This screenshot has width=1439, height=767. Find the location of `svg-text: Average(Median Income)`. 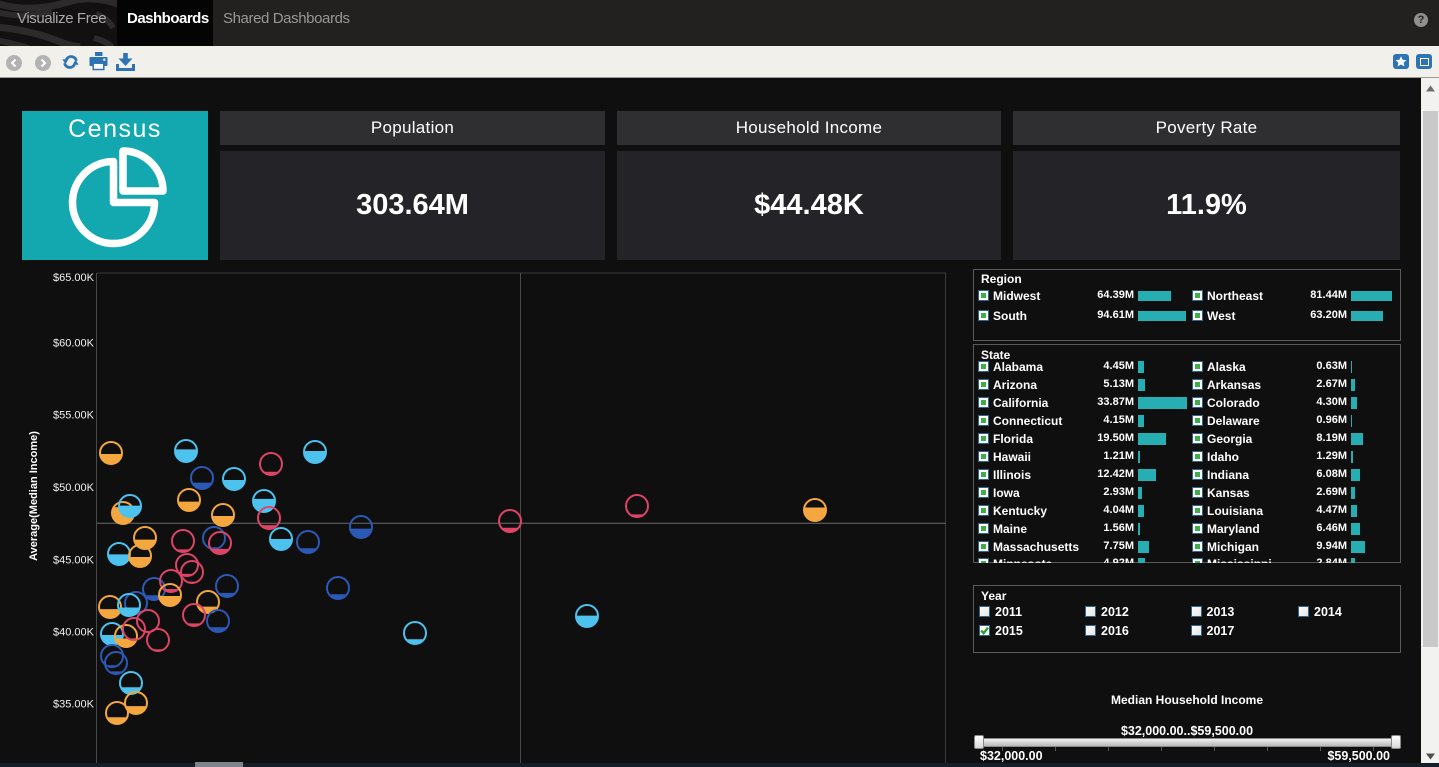

svg-text: Average(Median Income) is located at coordinates (34, 496).